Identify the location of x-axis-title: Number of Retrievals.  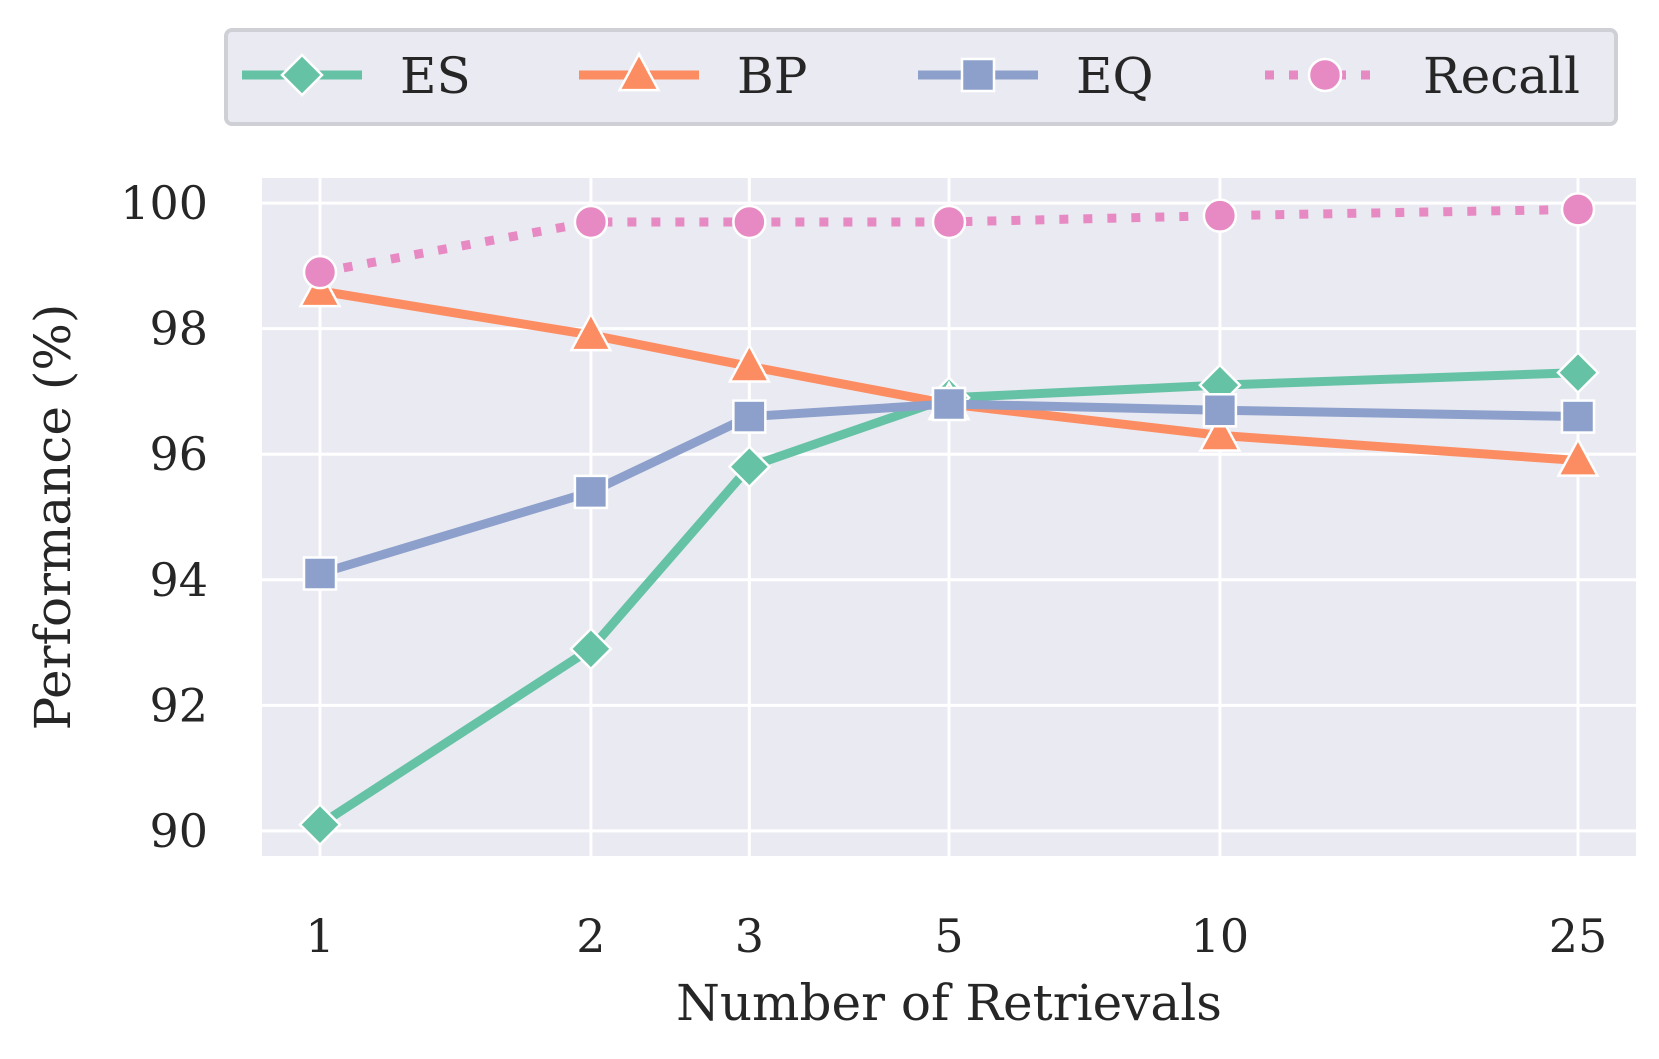
(949, 1003).